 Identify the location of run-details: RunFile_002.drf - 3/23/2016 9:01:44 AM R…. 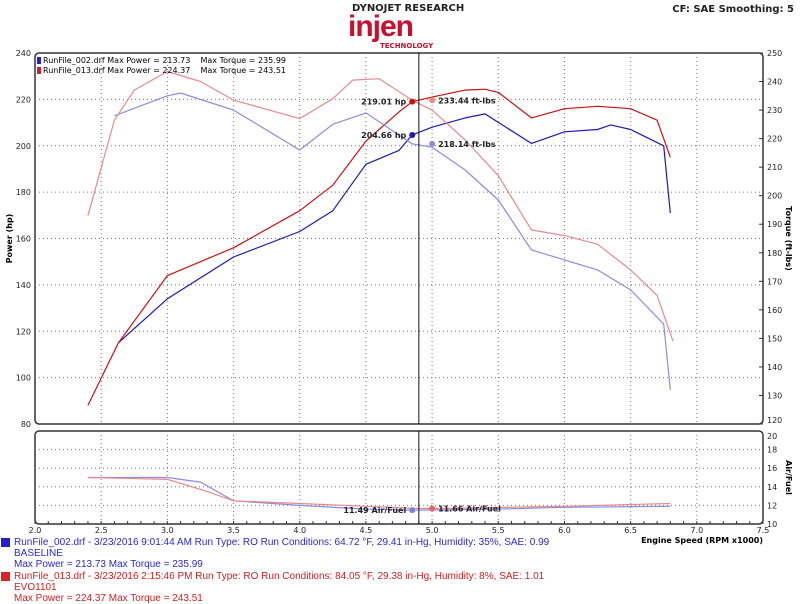
(282, 542).